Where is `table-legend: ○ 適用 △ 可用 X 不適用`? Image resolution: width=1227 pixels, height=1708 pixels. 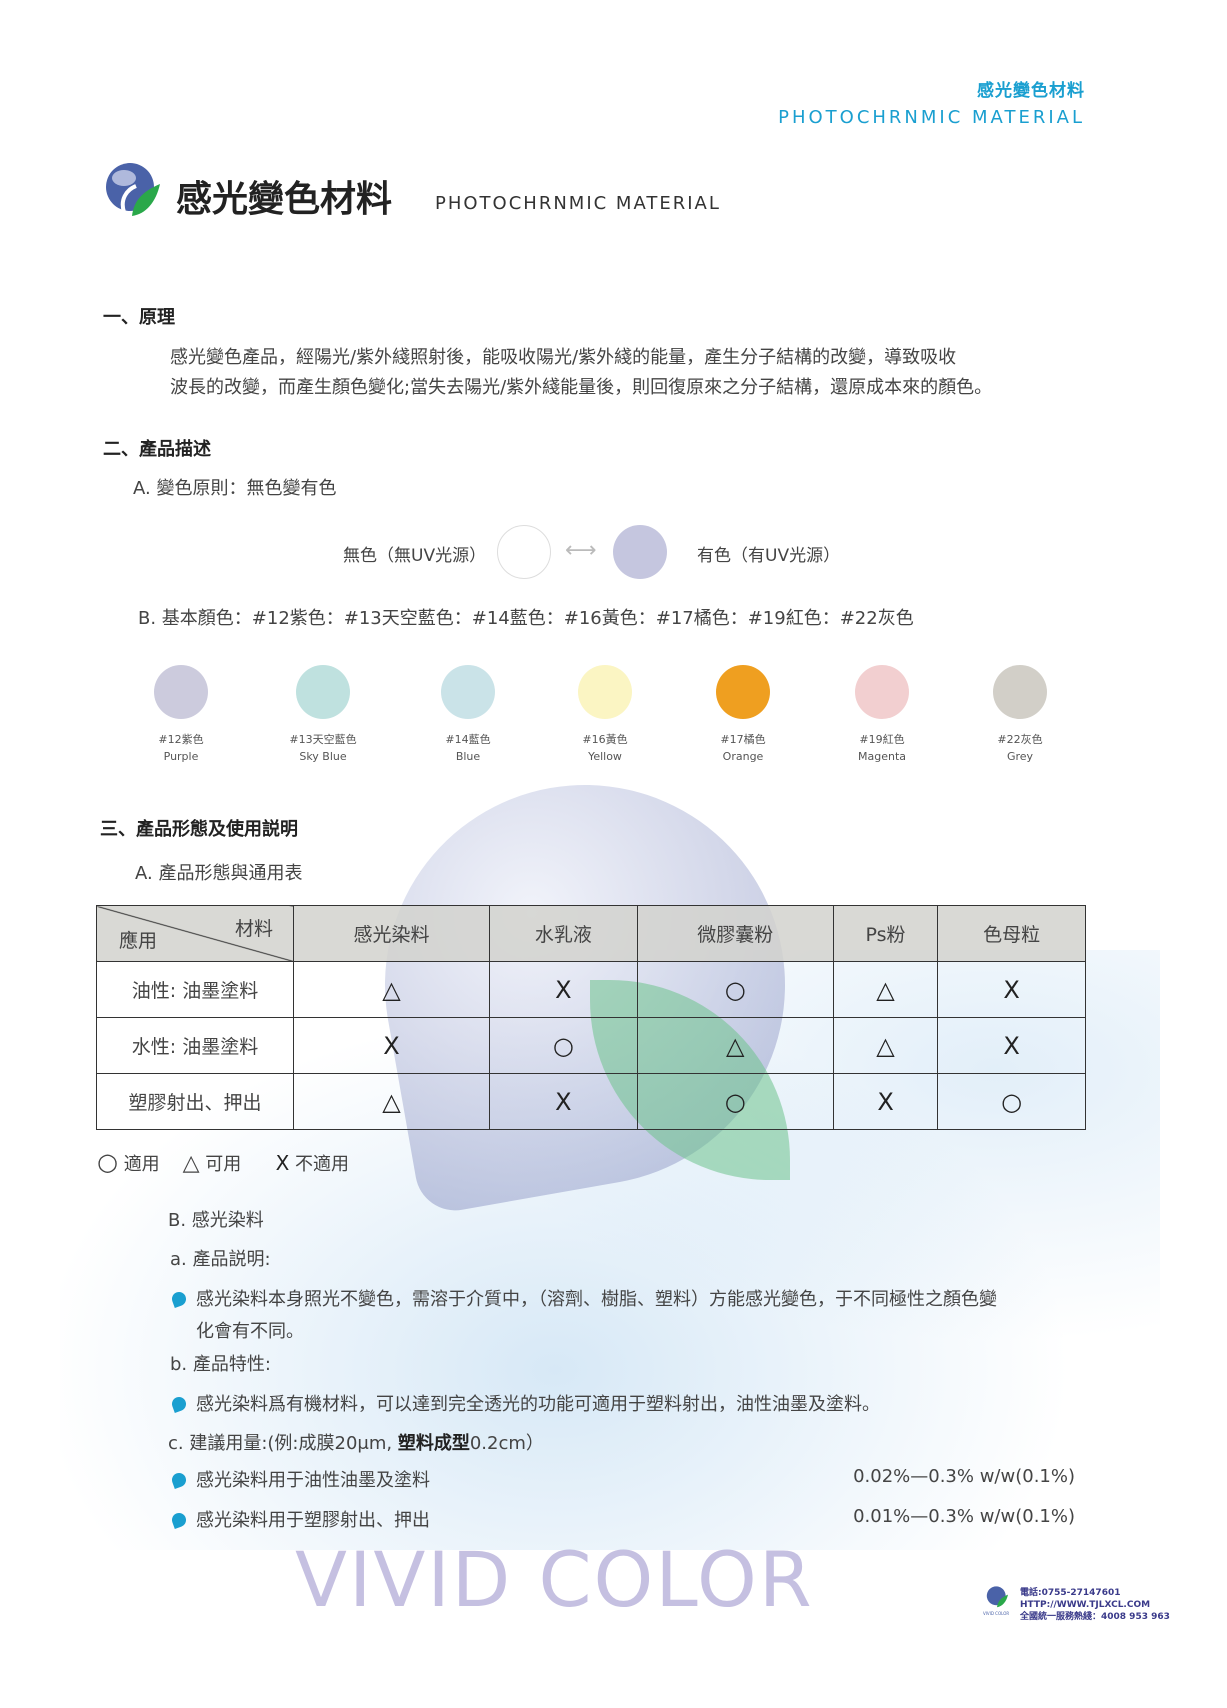
table-legend: ○ 適用 △ 可用 X 不適用 is located at coordinates (223, 1162).